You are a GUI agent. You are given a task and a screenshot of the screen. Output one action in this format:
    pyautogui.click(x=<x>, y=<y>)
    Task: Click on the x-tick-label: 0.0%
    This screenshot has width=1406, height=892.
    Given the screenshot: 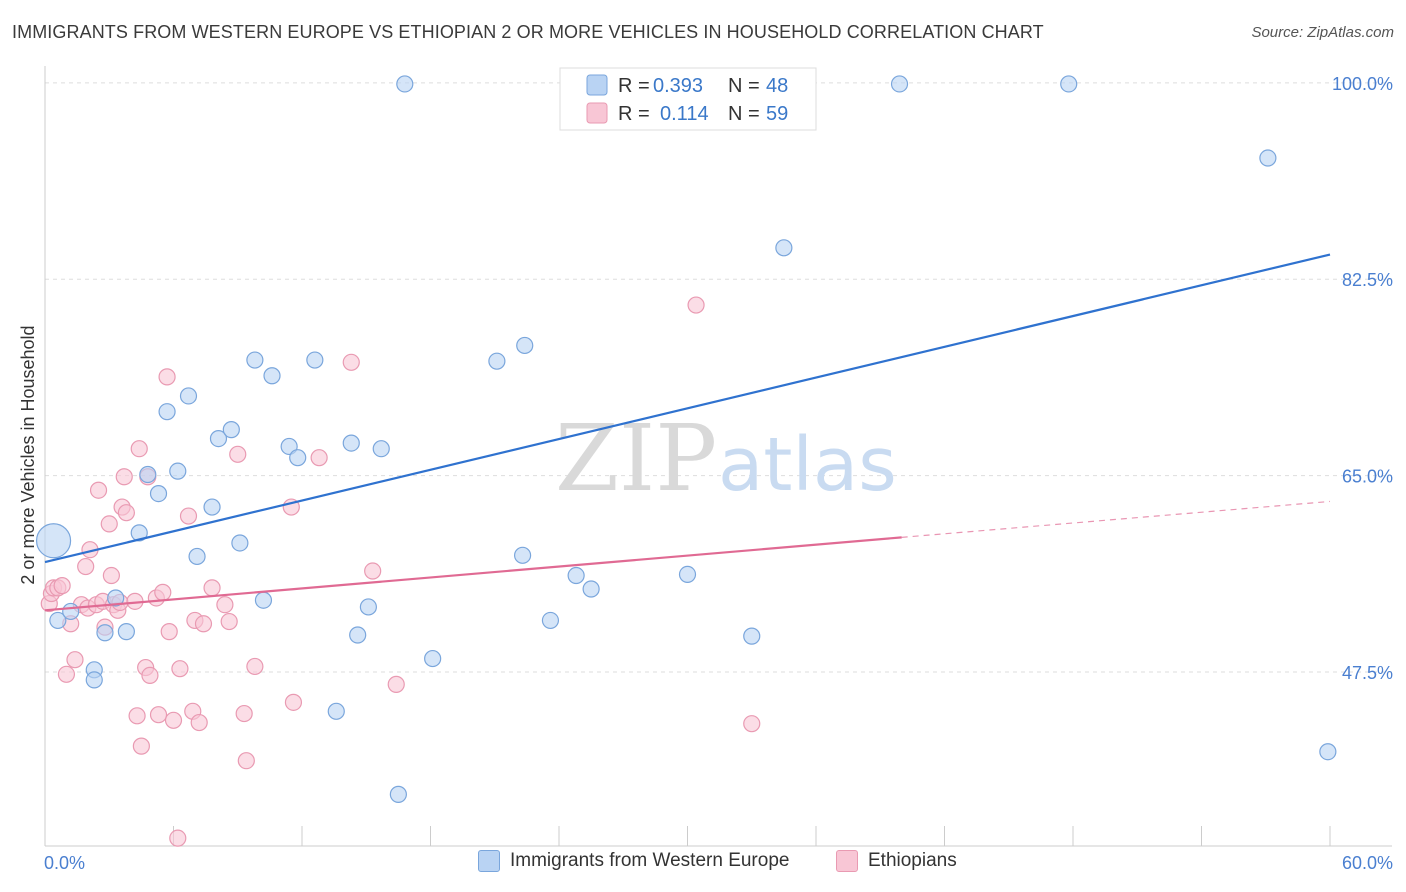 What is the action you would take?
    pyautogui.click(x=64, y=863)
    